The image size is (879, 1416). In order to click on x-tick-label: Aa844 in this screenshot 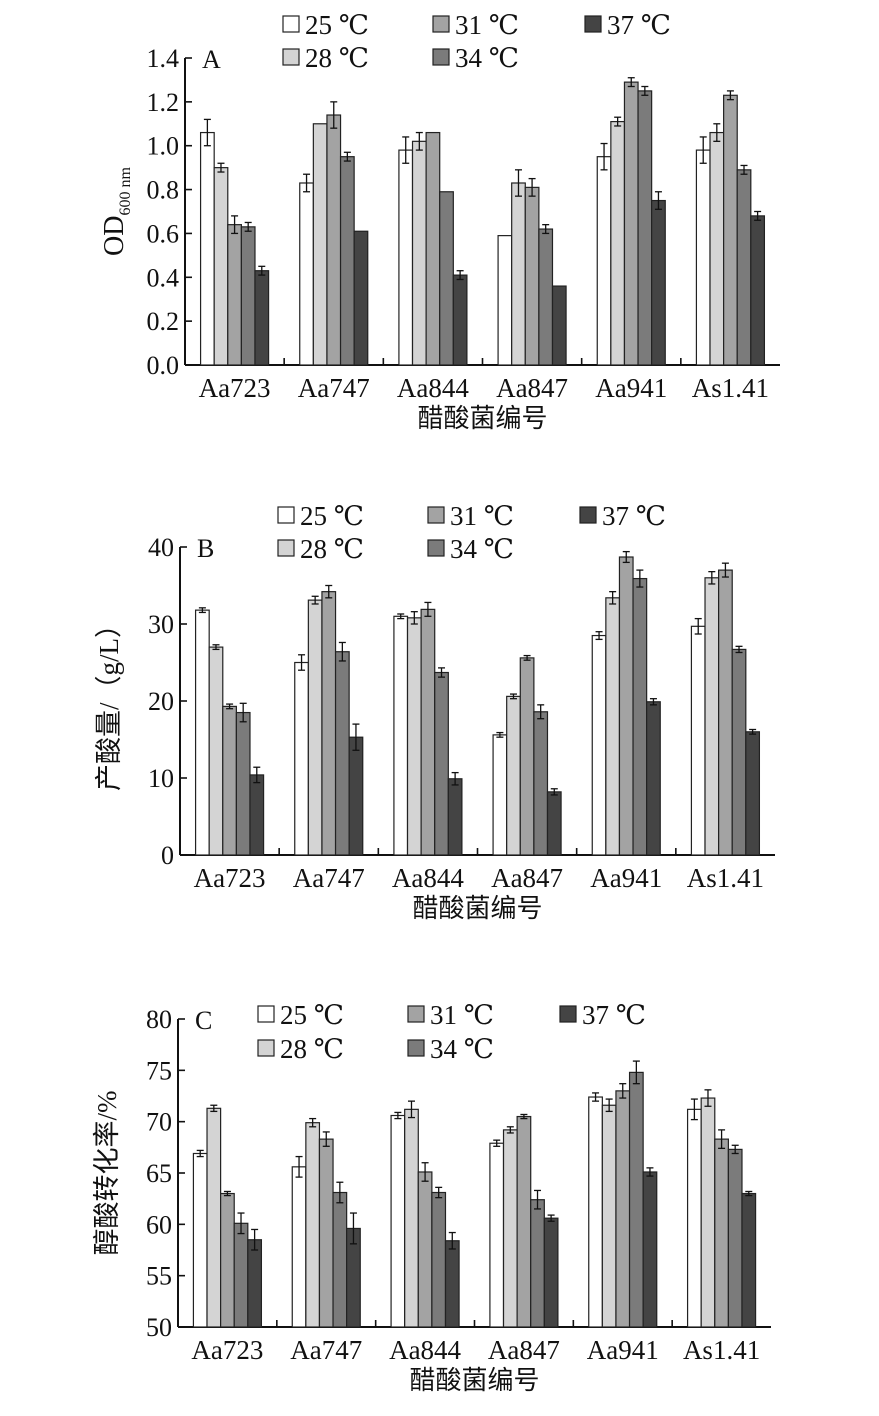, I will do `click(433, 388)`.